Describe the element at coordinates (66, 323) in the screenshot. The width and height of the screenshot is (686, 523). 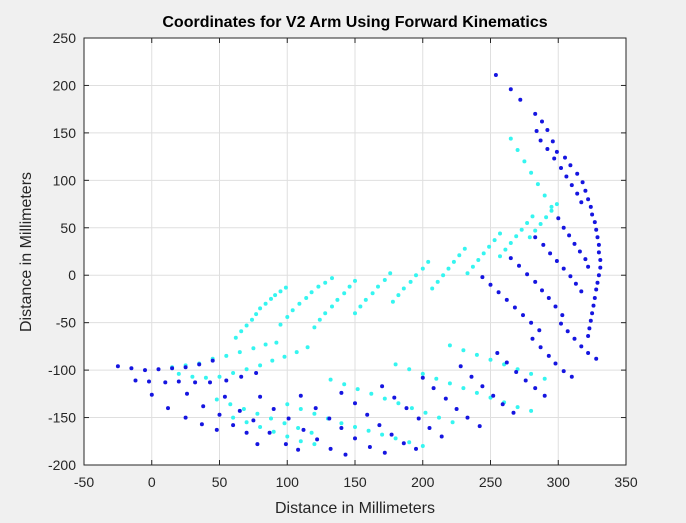
I see `y-tick-label: -50` at that location.